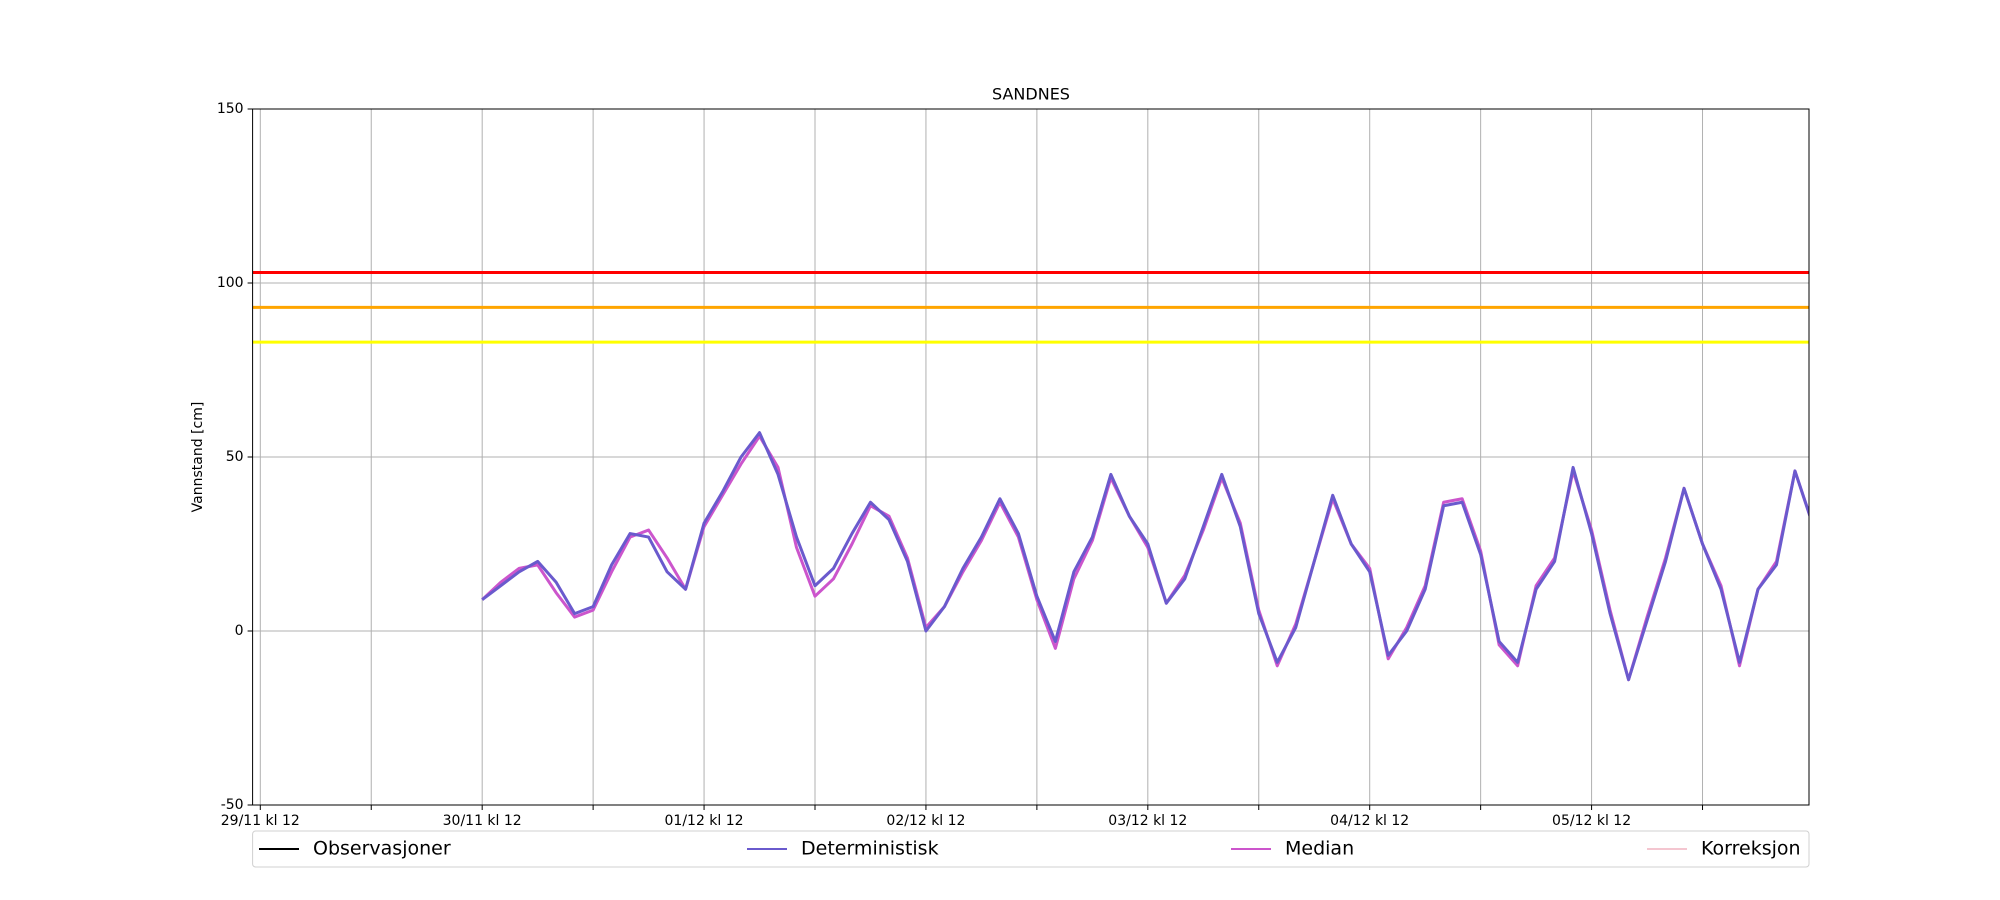 The height and width of the screenshot is (900, 2000). I want to click on legend-box, so click(1031, 849).